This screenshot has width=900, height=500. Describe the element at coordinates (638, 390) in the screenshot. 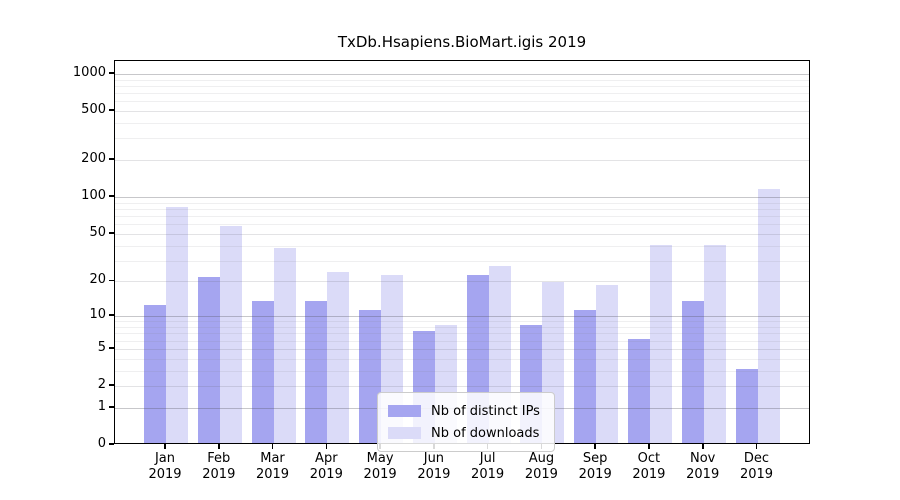

I see `bar-ips-oct` at that location.